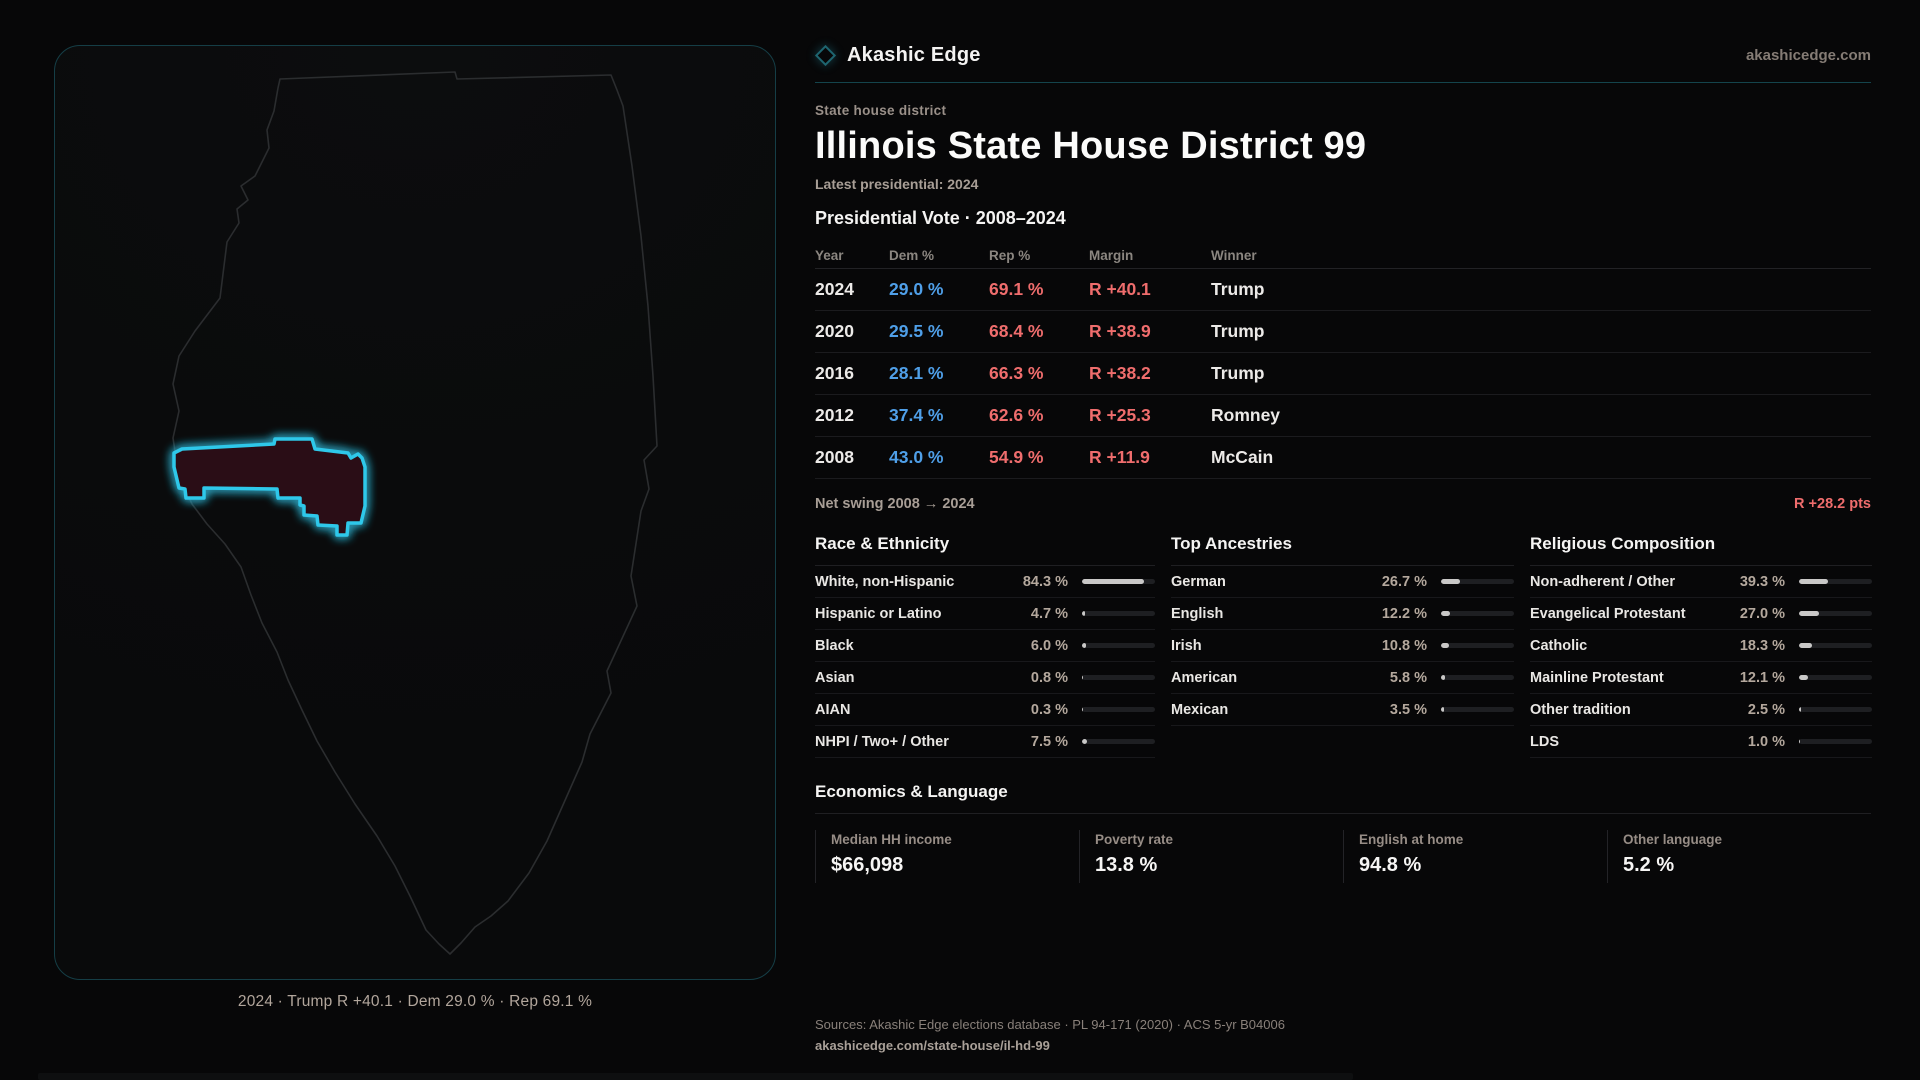  I want to click on brand-site-link: akashicedge.com, so click(1808, 55).